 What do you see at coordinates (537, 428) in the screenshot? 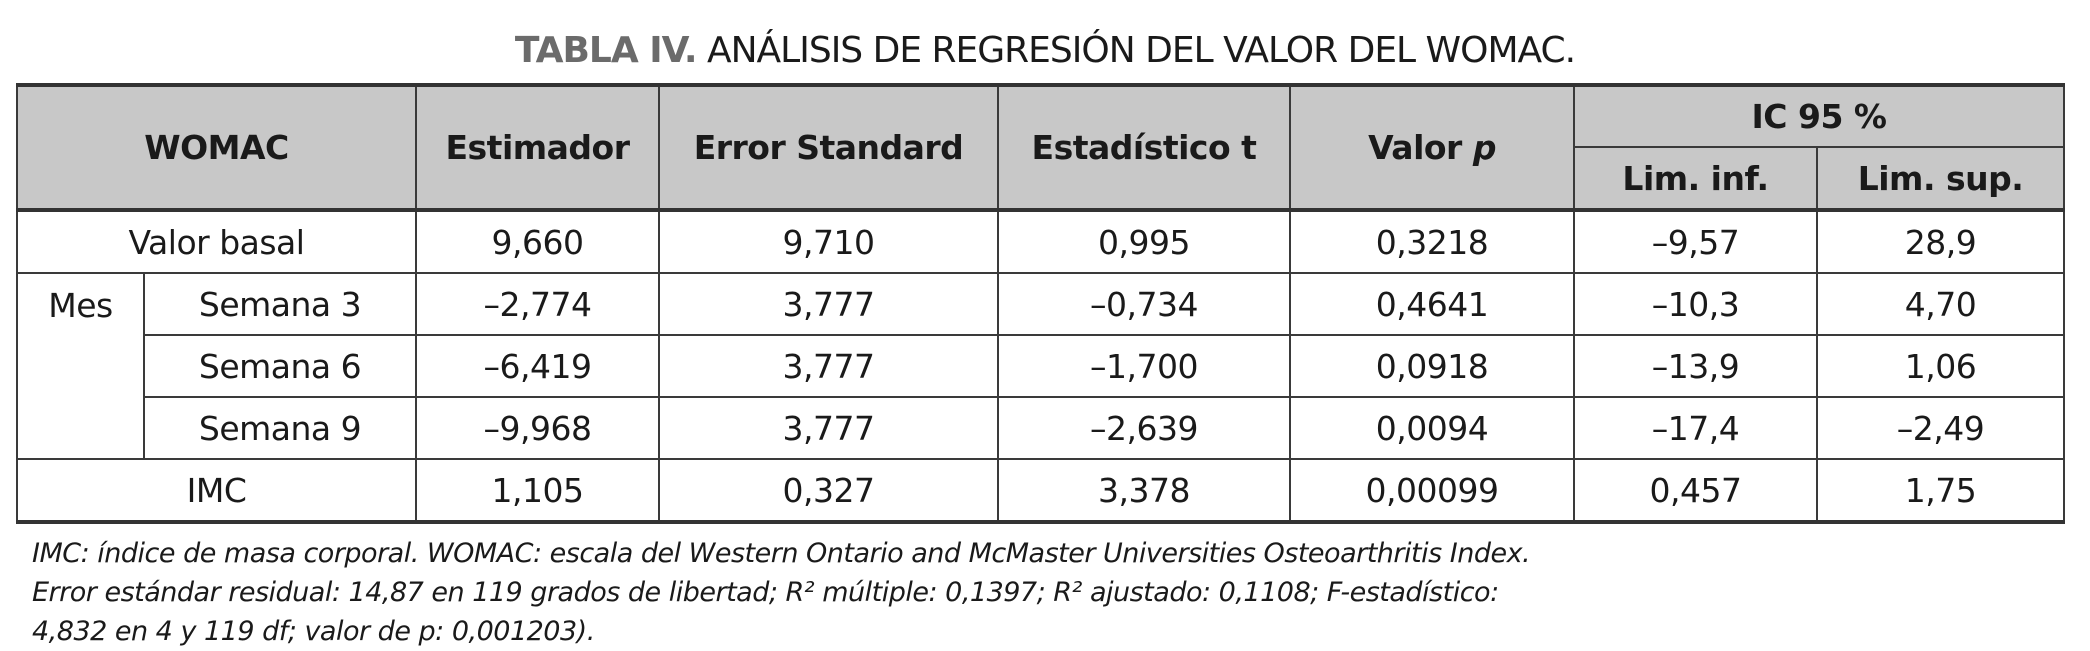
I see `cell: –9,968` at bounding box center [537, 428].